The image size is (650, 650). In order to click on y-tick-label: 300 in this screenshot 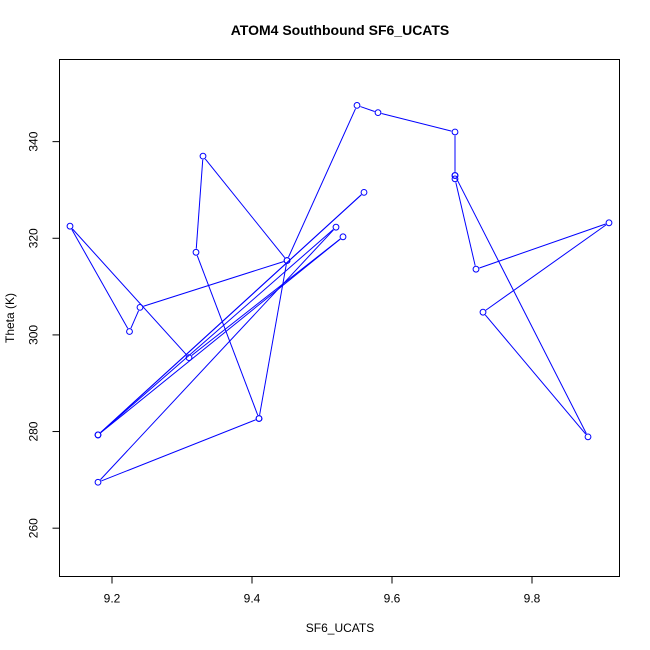, I will do `click(34, 335)`.